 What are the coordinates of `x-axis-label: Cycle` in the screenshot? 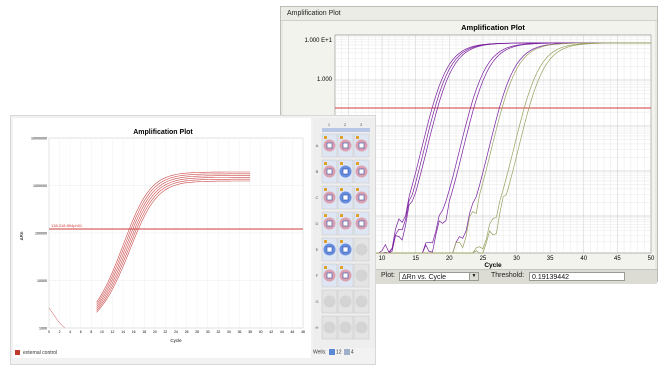 It's located at (493, 265).